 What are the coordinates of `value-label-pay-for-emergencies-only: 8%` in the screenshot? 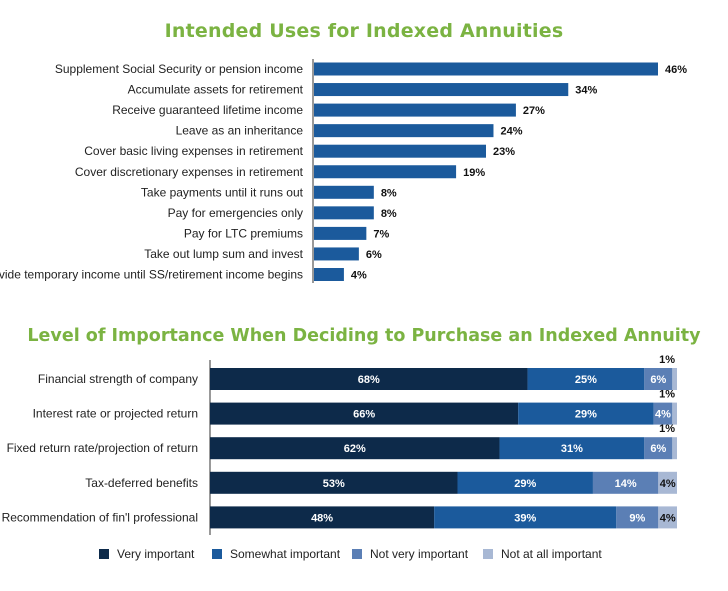 It's located at (389, 214).